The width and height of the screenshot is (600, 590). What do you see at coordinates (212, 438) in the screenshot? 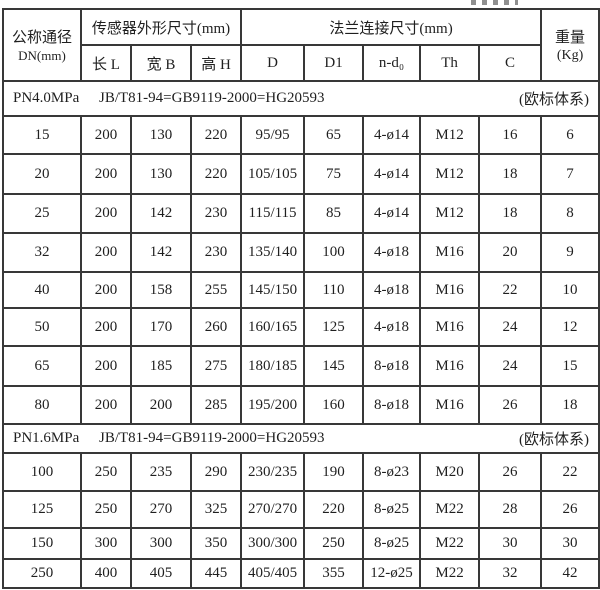
I see `flange-standard-label: JB/T81-94=GB9119-2000=HG20593` at bounding box center [212, 438].